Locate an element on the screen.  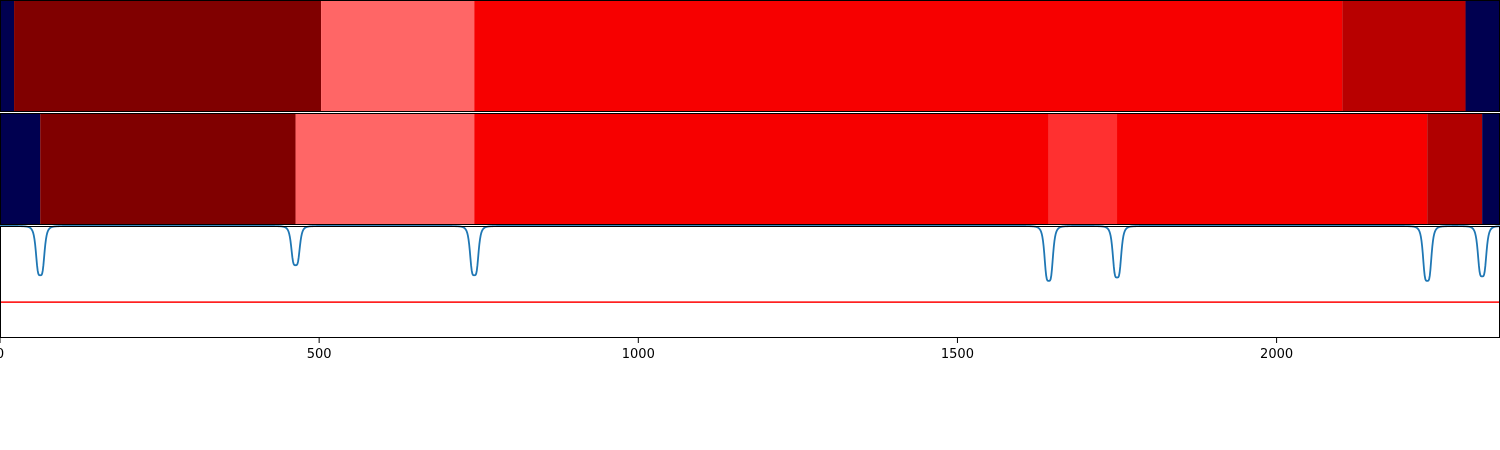
x-tick-label-1000: 1000 is located at coordinates (638, 354).